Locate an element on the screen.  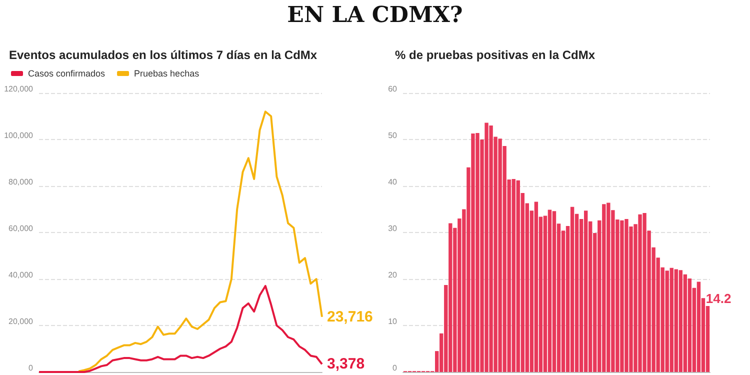
y-tick-label: 30 is located at coordinates (393, 228).